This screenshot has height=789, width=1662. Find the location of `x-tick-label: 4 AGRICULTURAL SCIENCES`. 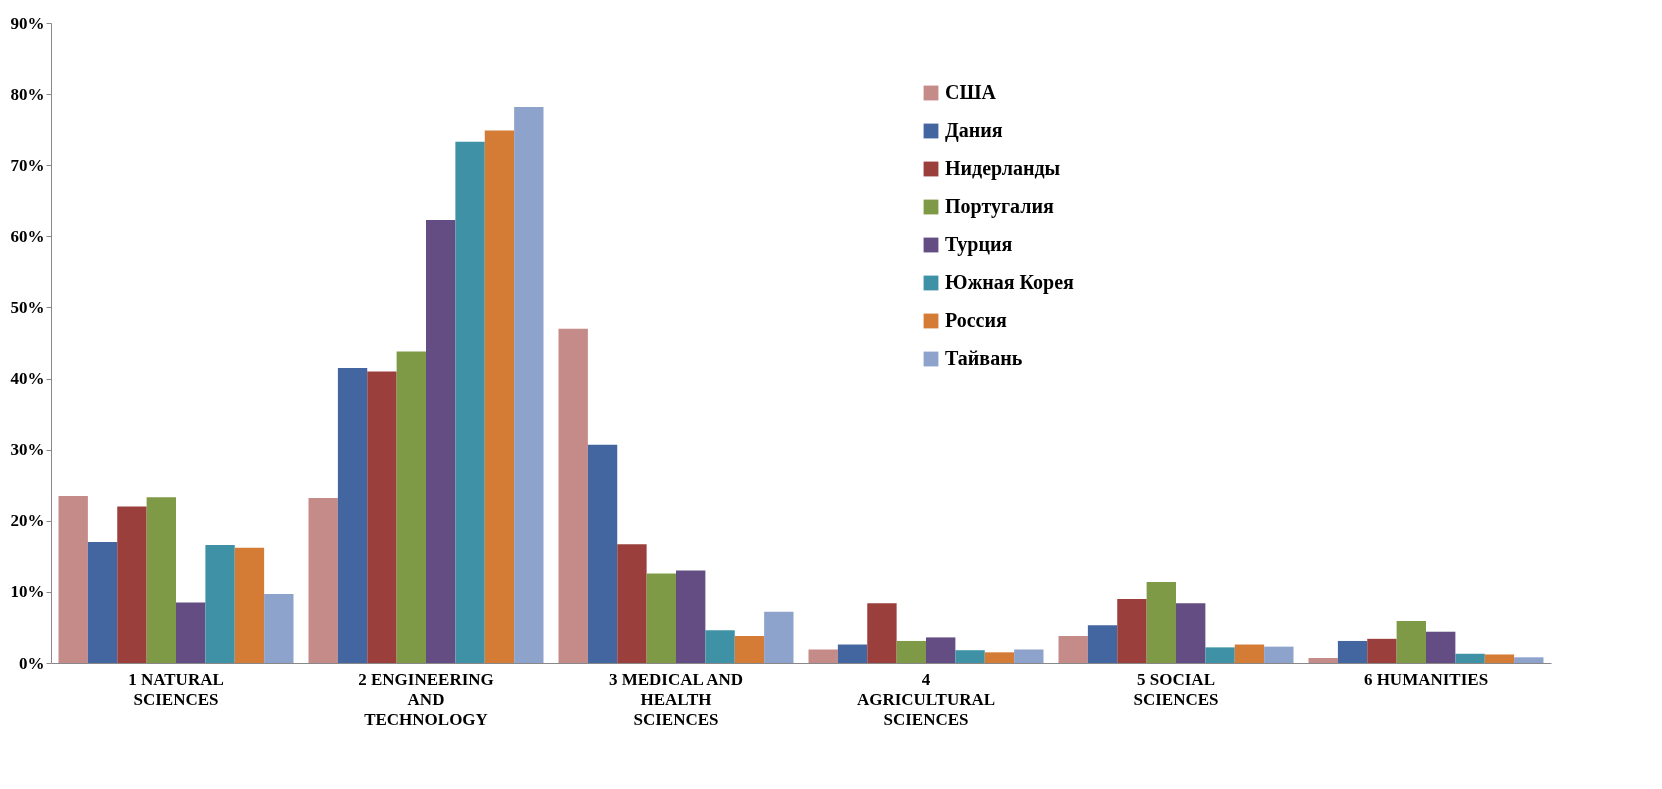

x-tick-label: 4 AGRICULTURAL SCIENCES is located at coordinates (926, 699).